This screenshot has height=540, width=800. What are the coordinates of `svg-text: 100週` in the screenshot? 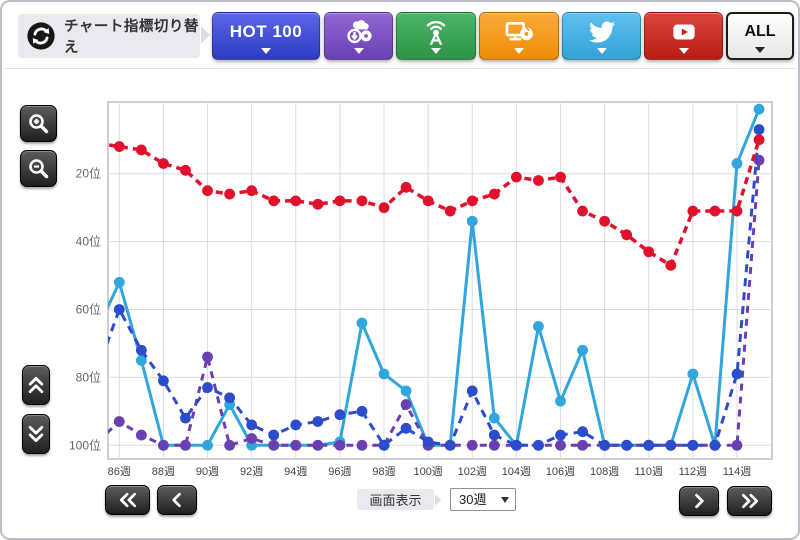 It's located at (427, 471).